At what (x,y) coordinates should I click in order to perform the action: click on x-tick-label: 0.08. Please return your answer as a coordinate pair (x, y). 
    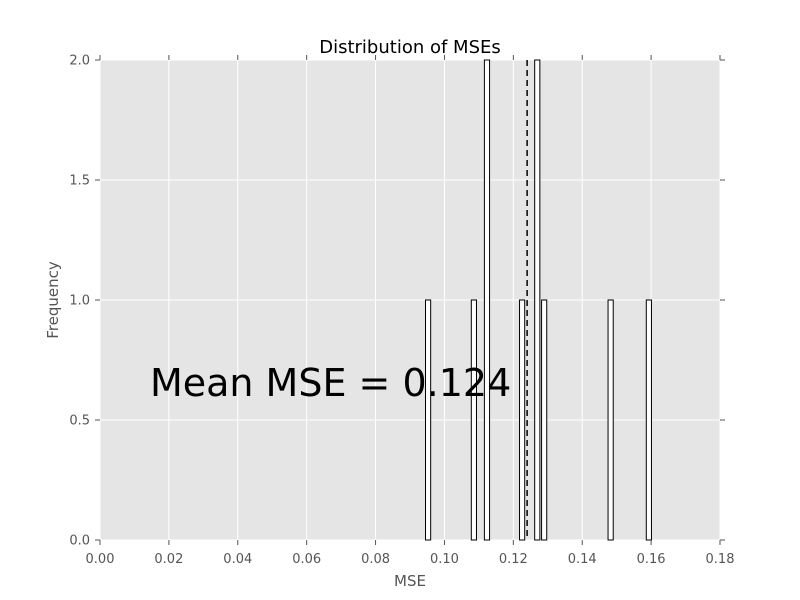
    Looking at the image, I should click on (375, 559).